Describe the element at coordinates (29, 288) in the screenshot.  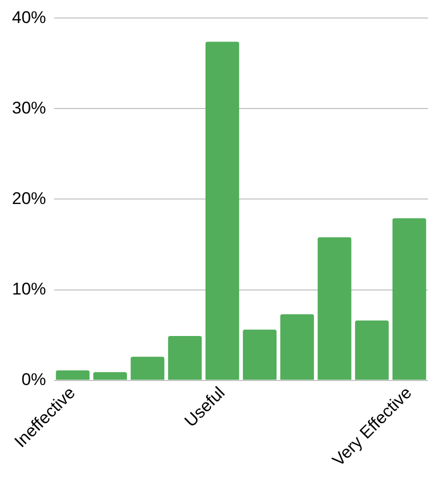
I see `y-tick-label: 10%` at that location.